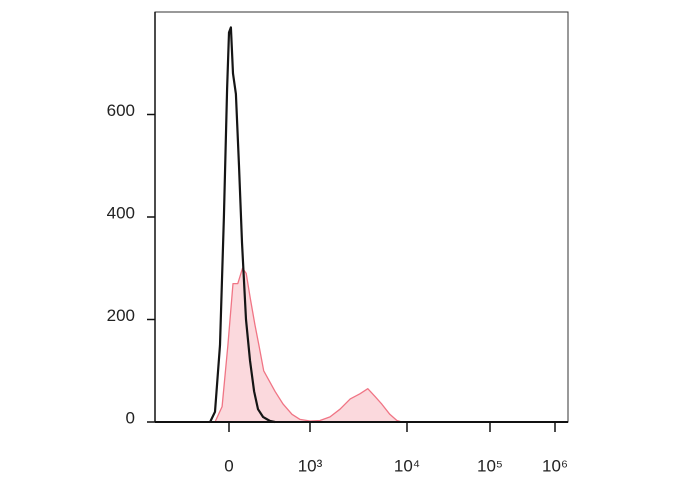 The height and width of the screenshot is (490, 688). I want to click on x-tick-label: 10⁶, so click(555, 465).